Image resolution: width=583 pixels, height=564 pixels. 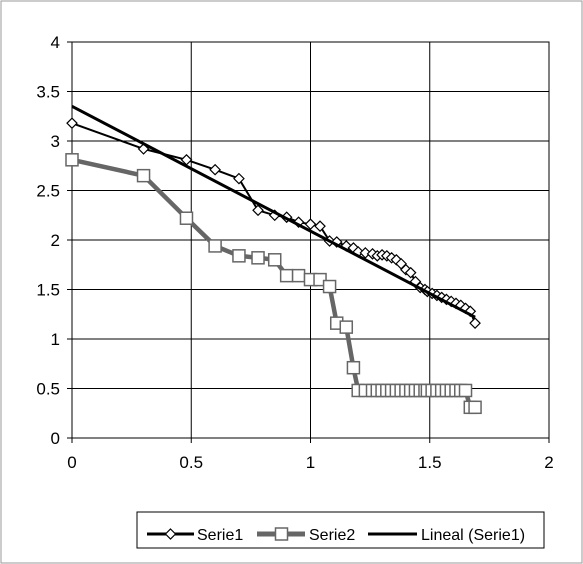 What do you see at coordinates (71, 462) in the screenshot?
I see `x-tick-label: 0` at bounding box center [71, 462].